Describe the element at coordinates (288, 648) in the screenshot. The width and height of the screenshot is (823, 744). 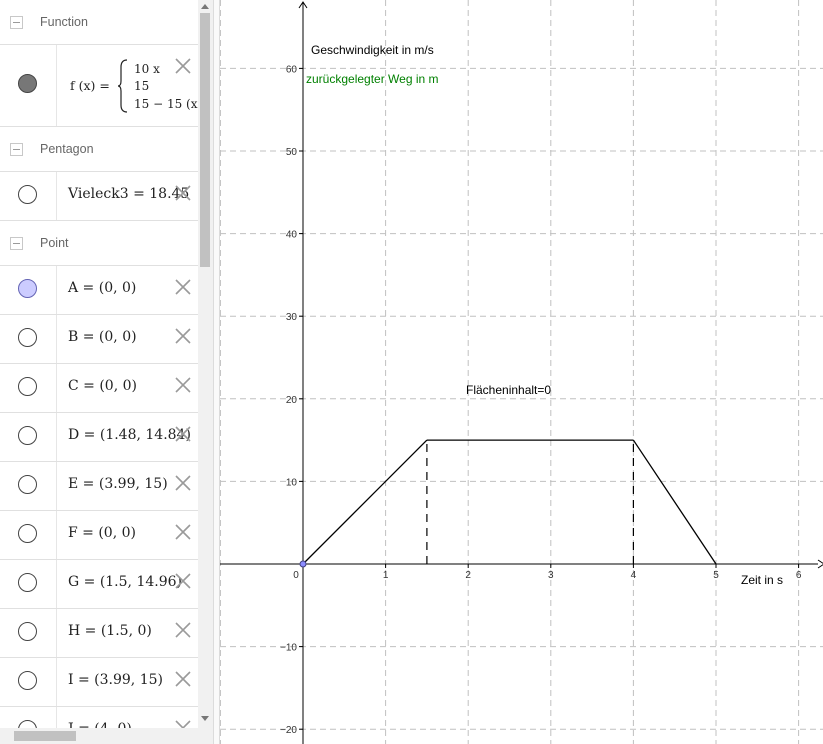
I see `y-tick-label: −10` at that location.